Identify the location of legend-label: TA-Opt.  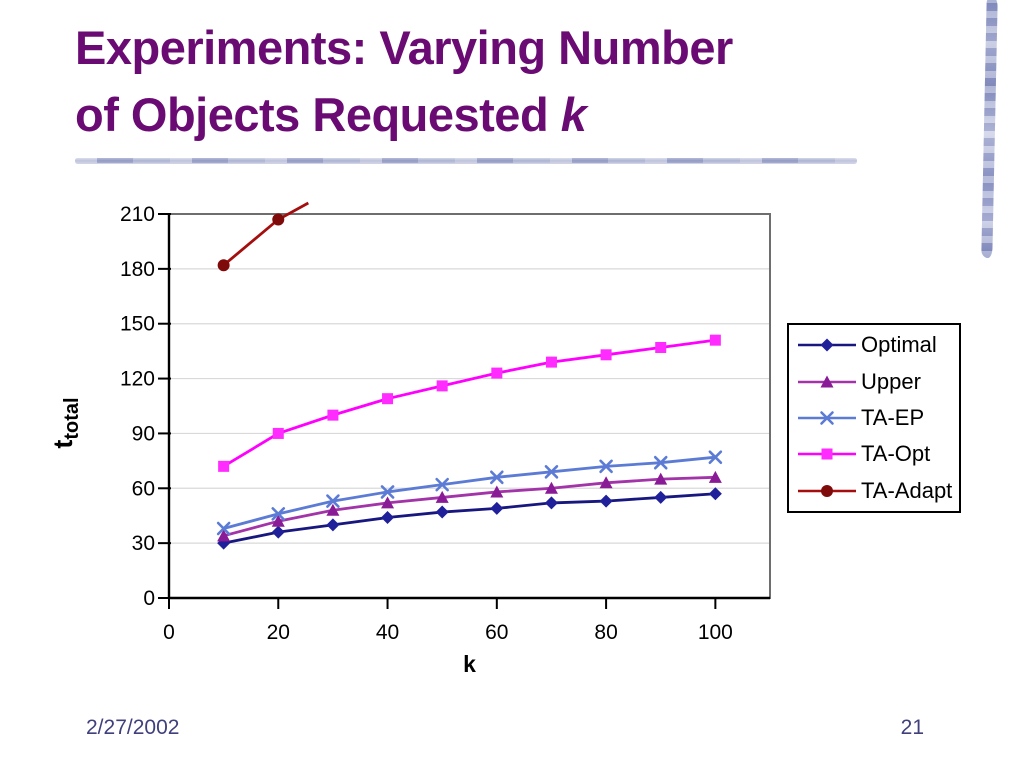
(896, 454).